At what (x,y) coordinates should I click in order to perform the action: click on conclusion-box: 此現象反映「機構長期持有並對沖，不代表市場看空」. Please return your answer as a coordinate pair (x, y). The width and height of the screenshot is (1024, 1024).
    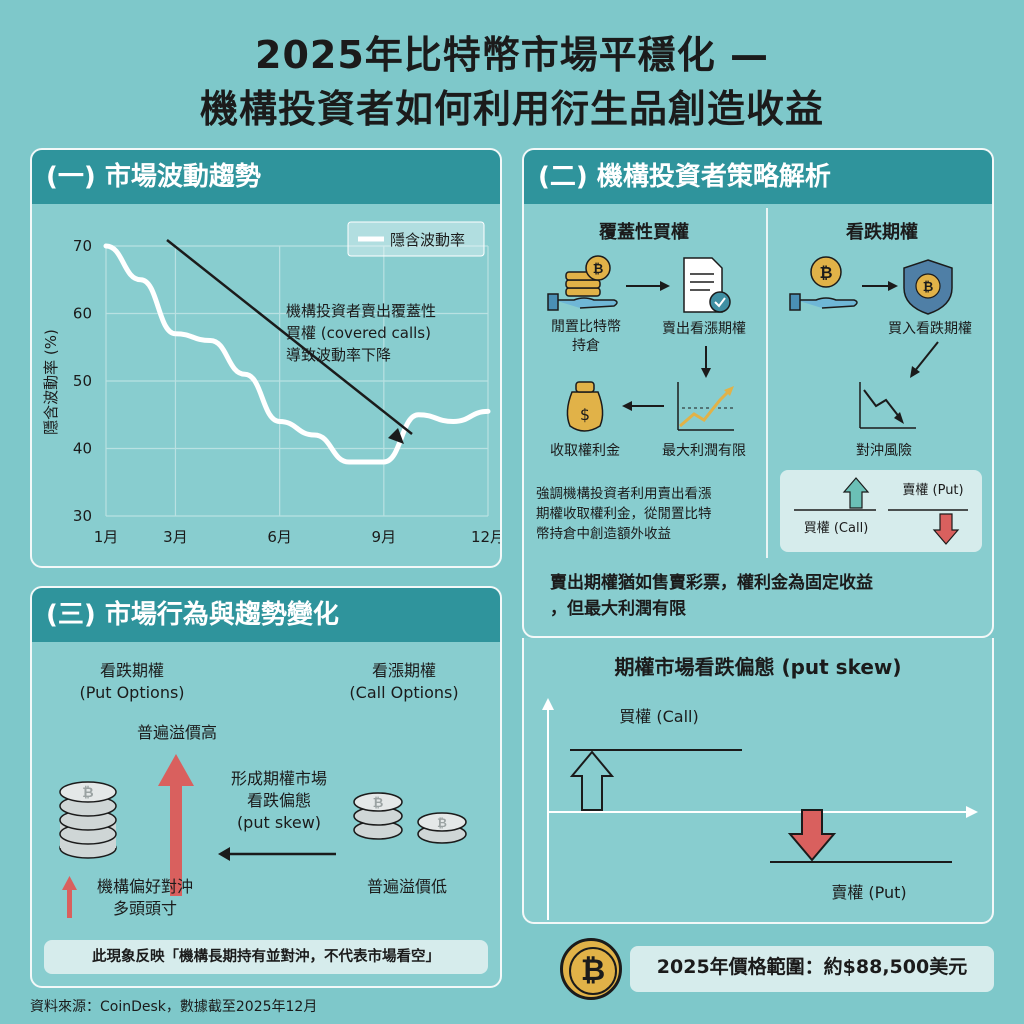
    Looking at the image, I should click on (266, 957).